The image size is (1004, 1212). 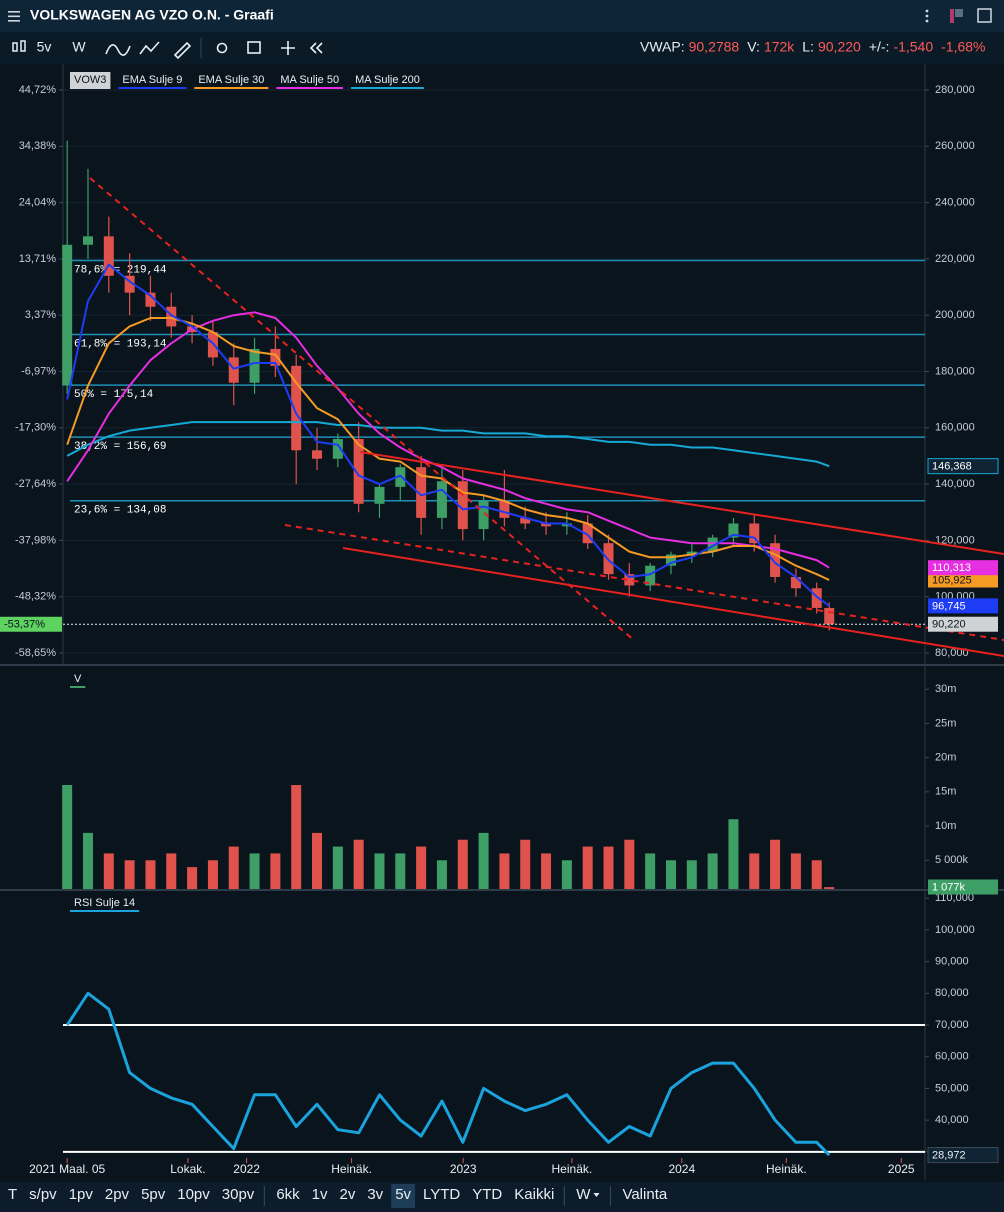 What do you see at coordinates (644, 1194) in the screenshot?
I see `range-button: Valinta` at bounding box center [644, 1194].